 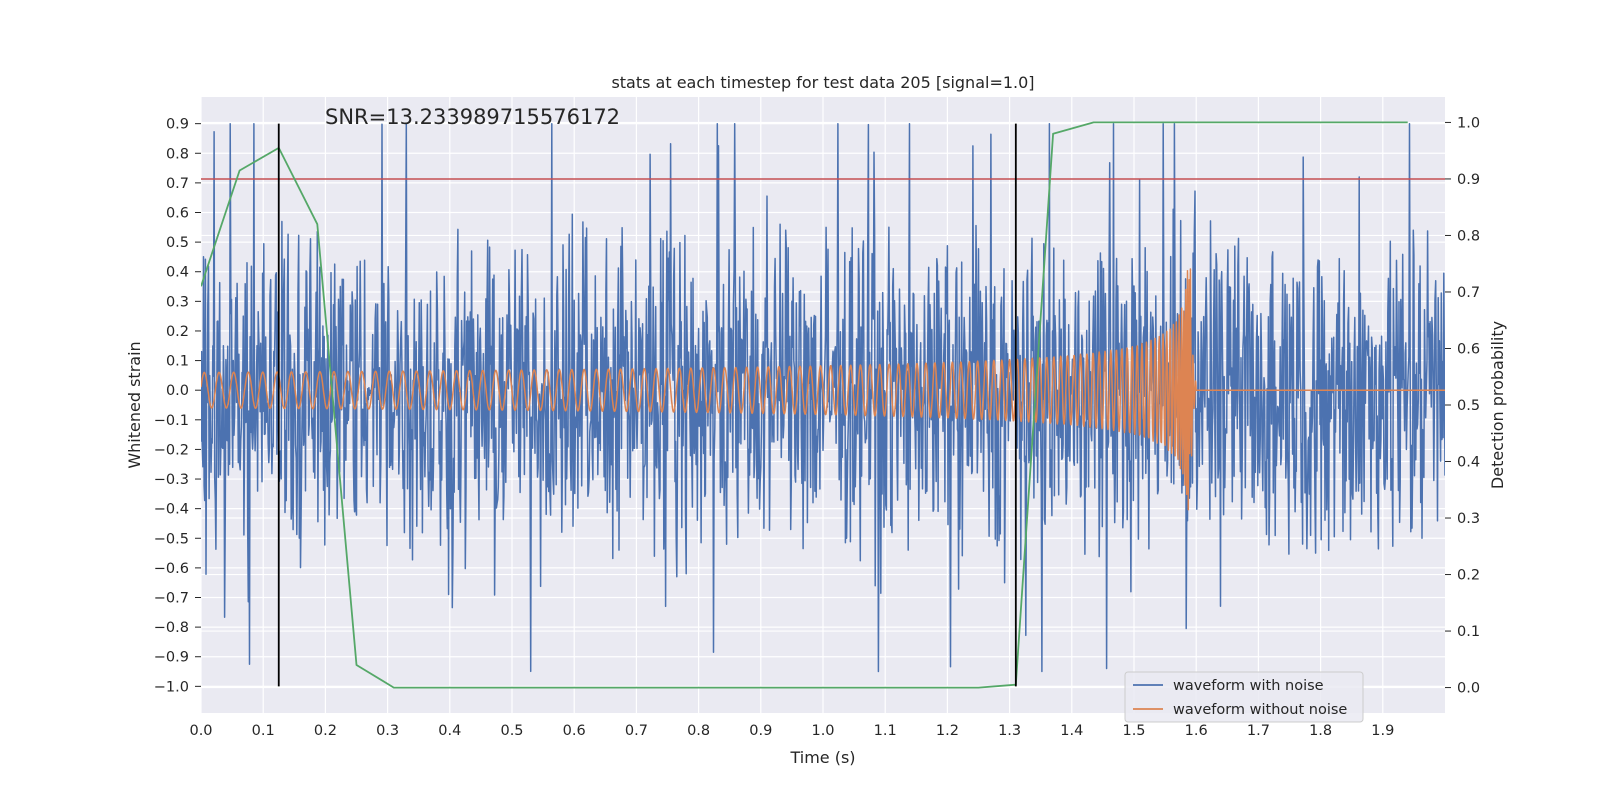 I want to click on y-axis-label-left: Whitened strain, so click(x=134, y=404).